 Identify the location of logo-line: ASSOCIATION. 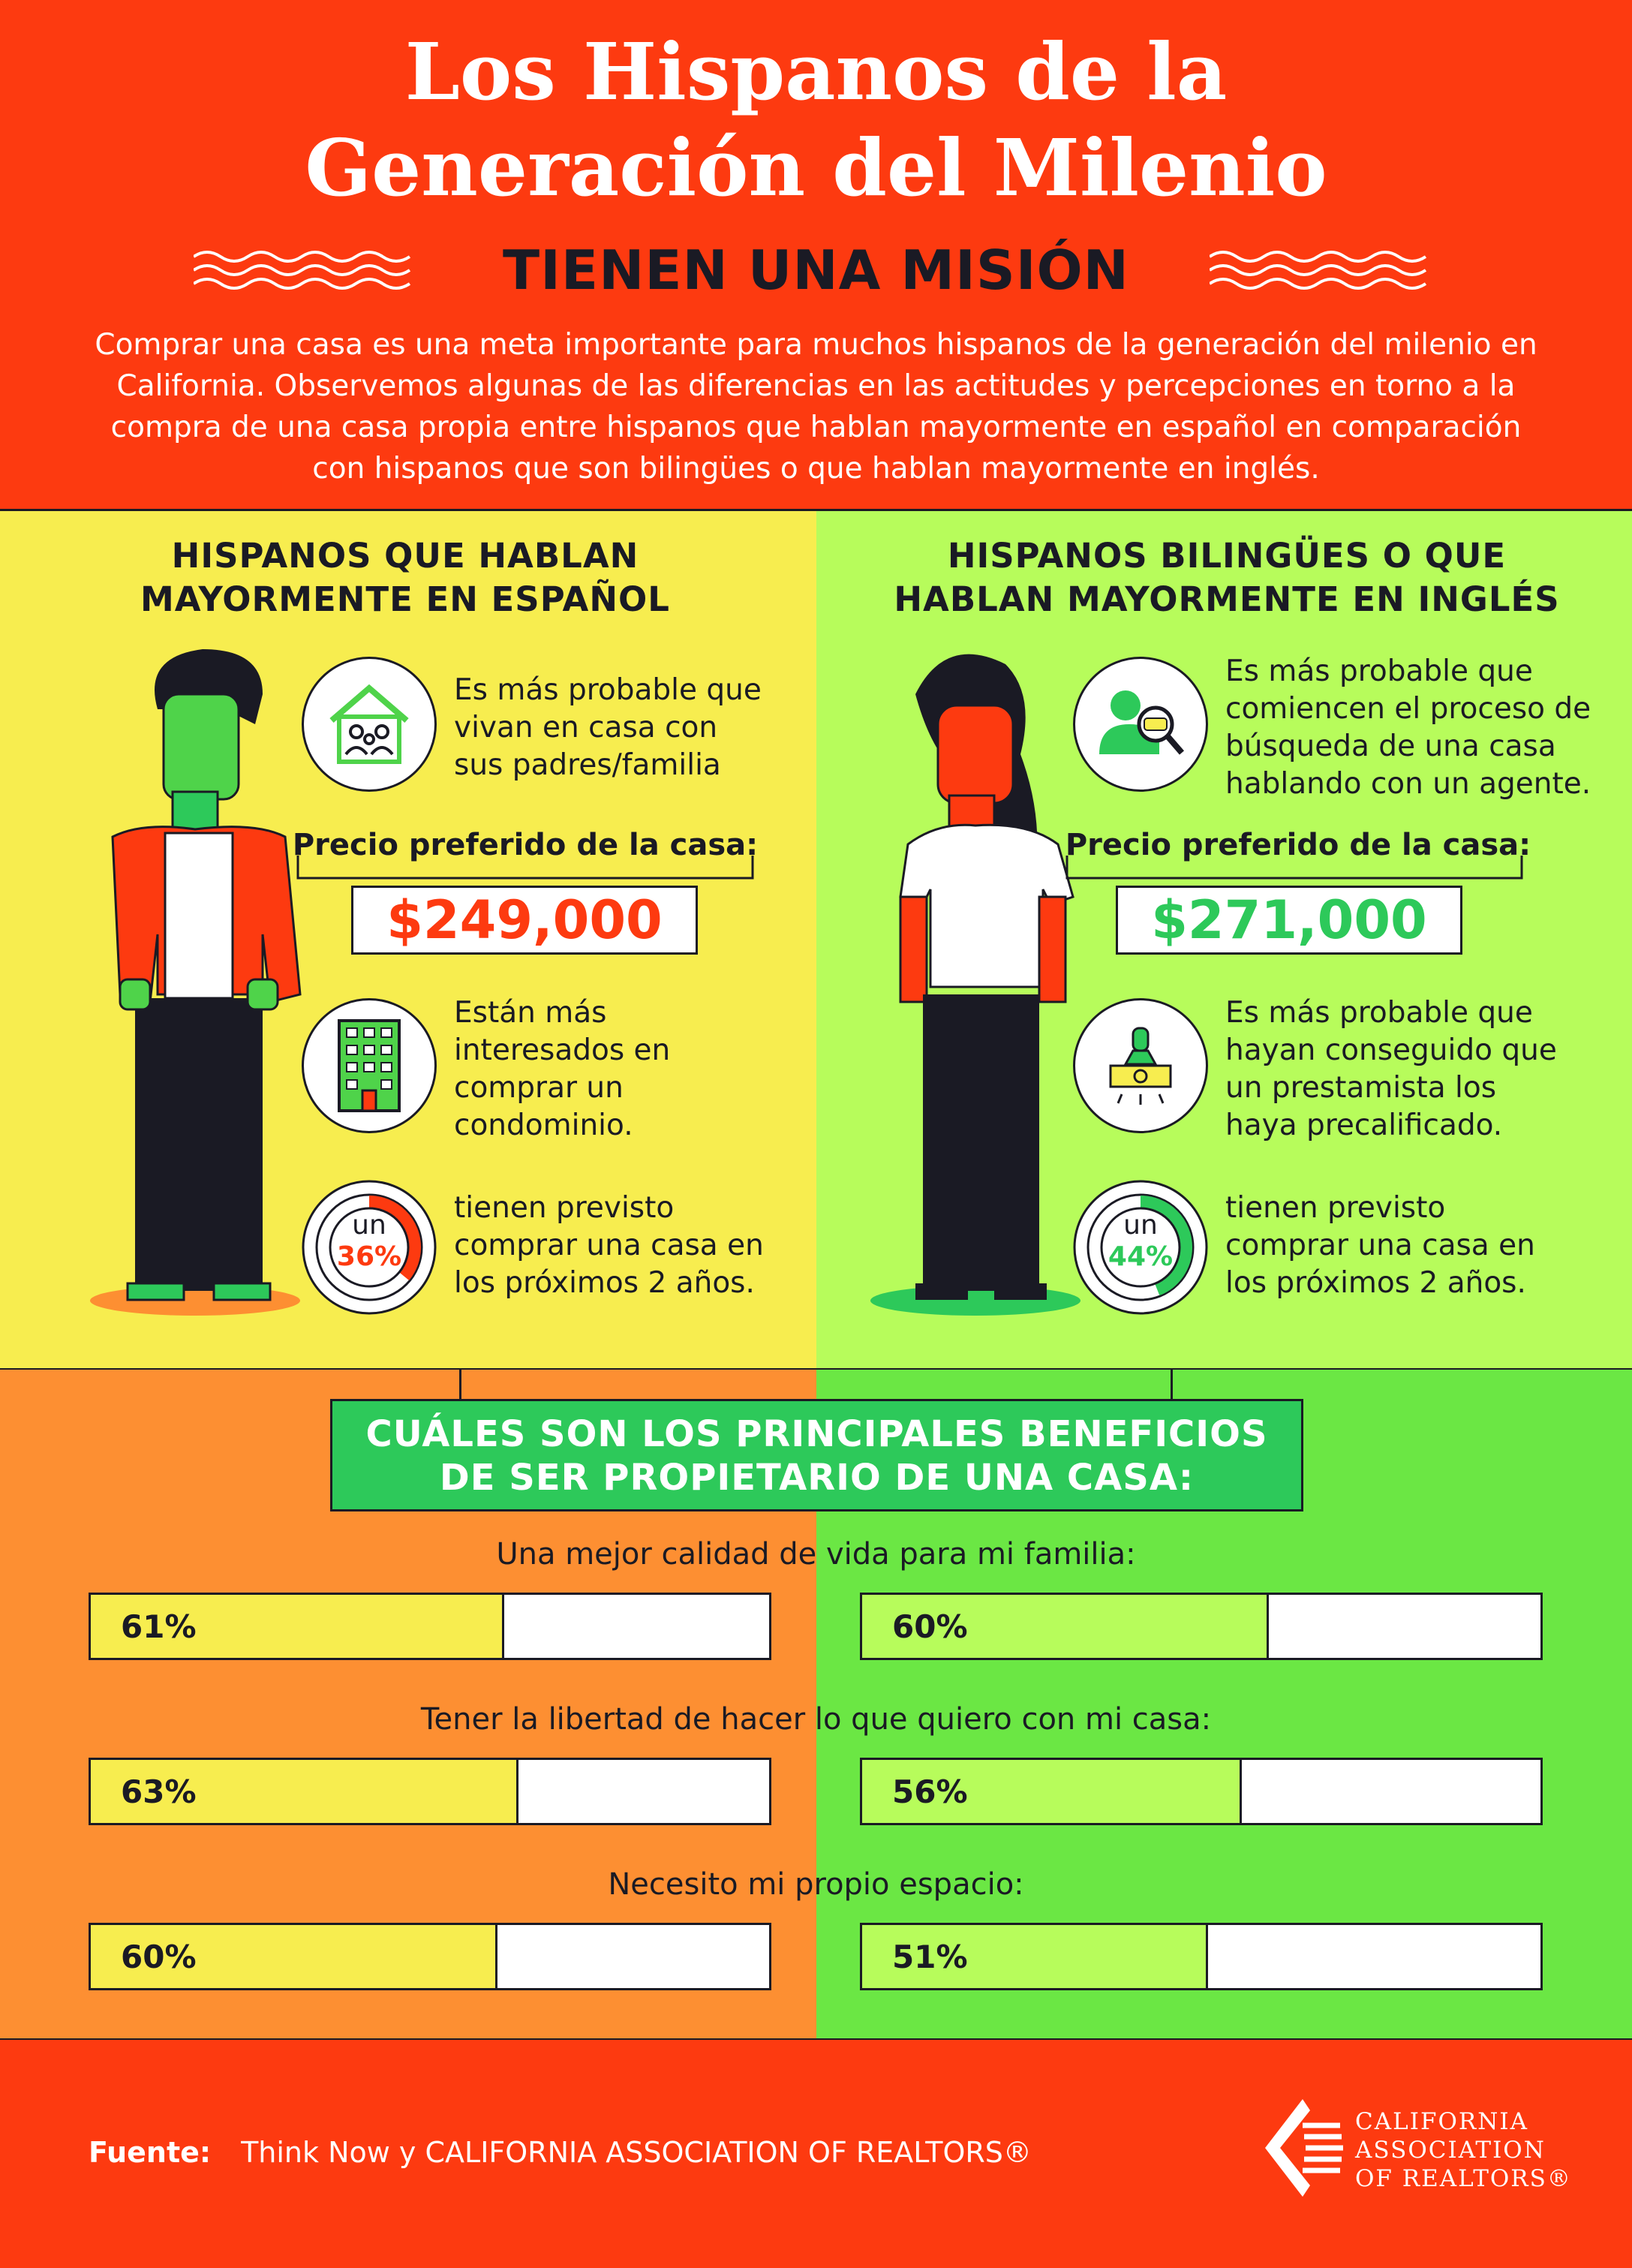
(1450, 2150).